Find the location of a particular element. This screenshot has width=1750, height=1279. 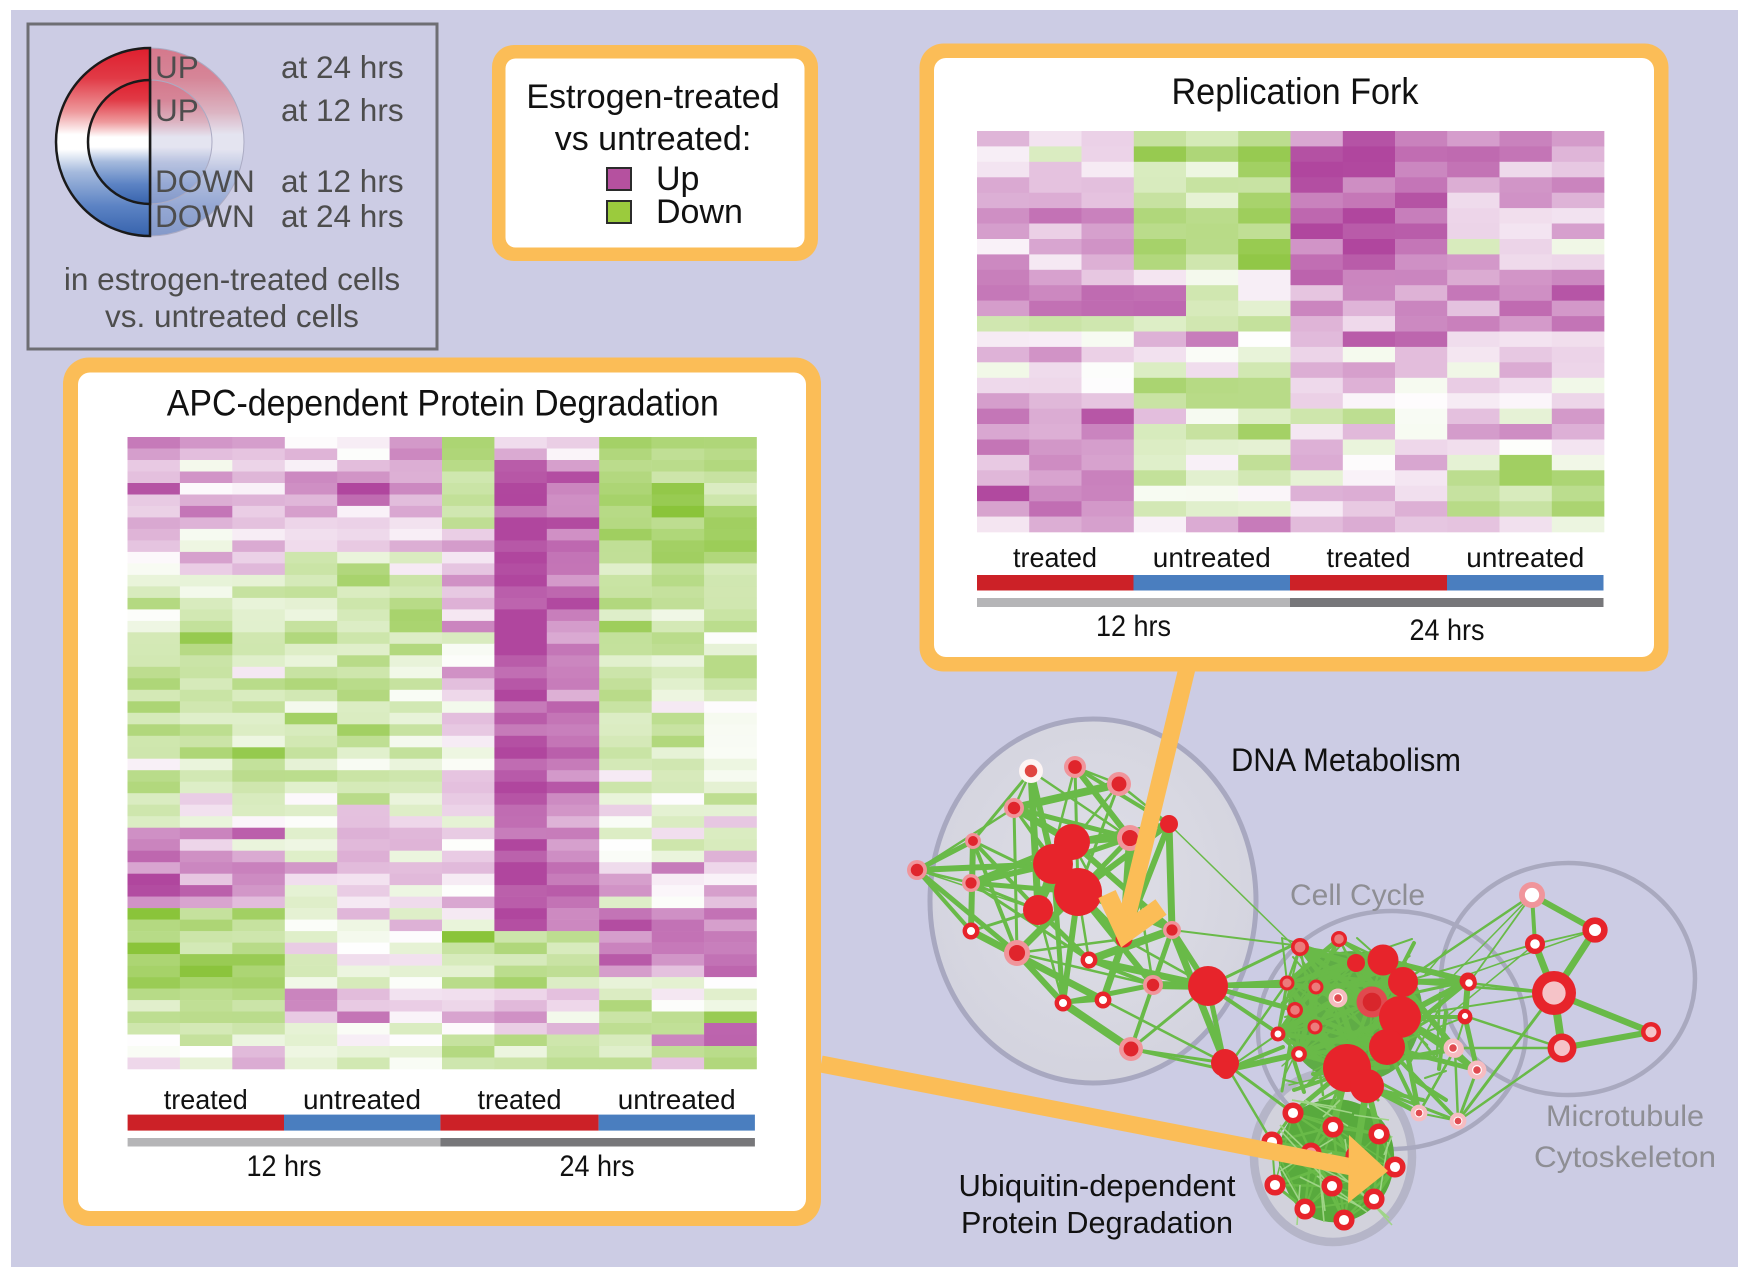

svg-text: in estrogen-treated cells is located at coordinates (232, 279).